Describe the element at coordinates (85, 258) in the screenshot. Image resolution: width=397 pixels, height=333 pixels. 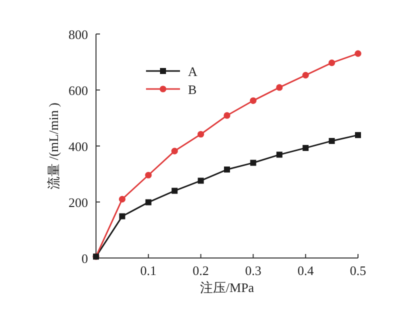
I see `y-tick-label: 0` at that location.